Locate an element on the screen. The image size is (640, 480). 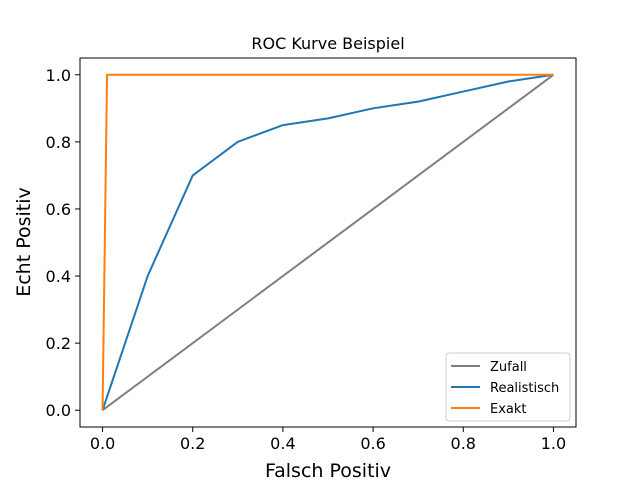
legend-label-realistisch: Realistisch is located at coordinates (524, 388).